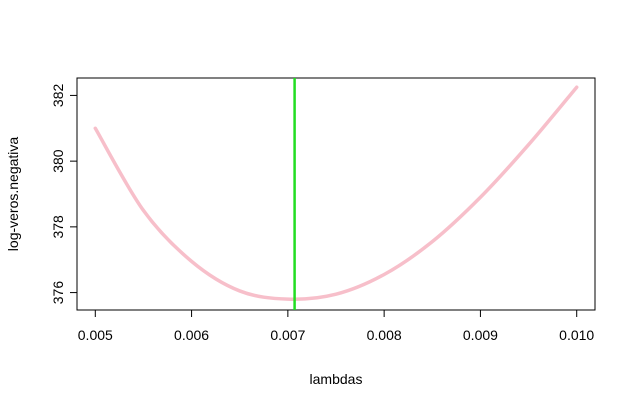  I want to click on x-tick-label: 0.010, so click(576, 335).